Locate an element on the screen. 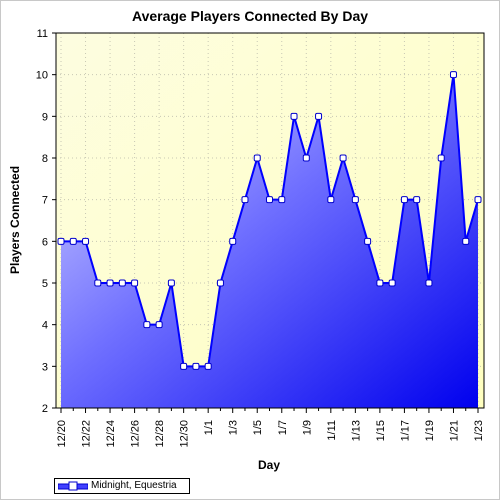 The image size is (500, 500). x-tick-label: 12/26 is located at coordinates (136, 434).